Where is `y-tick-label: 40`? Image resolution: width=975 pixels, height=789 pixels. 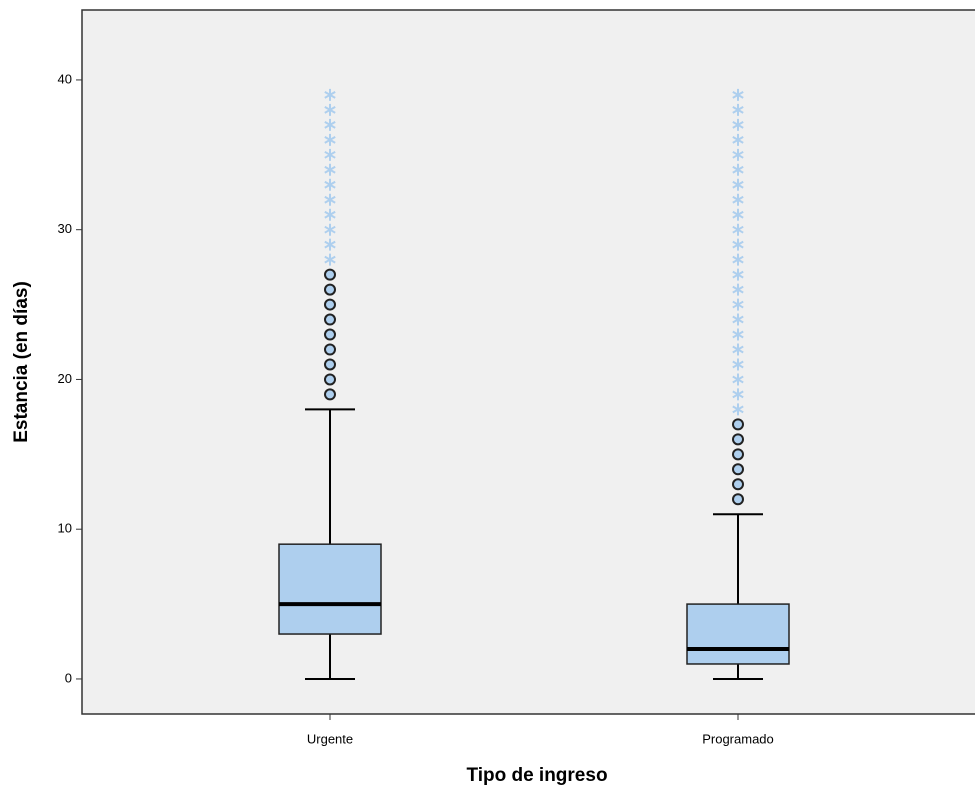 y-tick-label: 40 is located at coordinates (65, 78).